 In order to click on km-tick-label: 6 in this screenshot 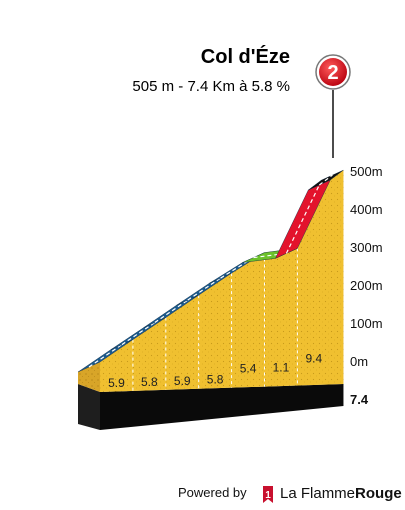, I will do `click(297, 427)`.